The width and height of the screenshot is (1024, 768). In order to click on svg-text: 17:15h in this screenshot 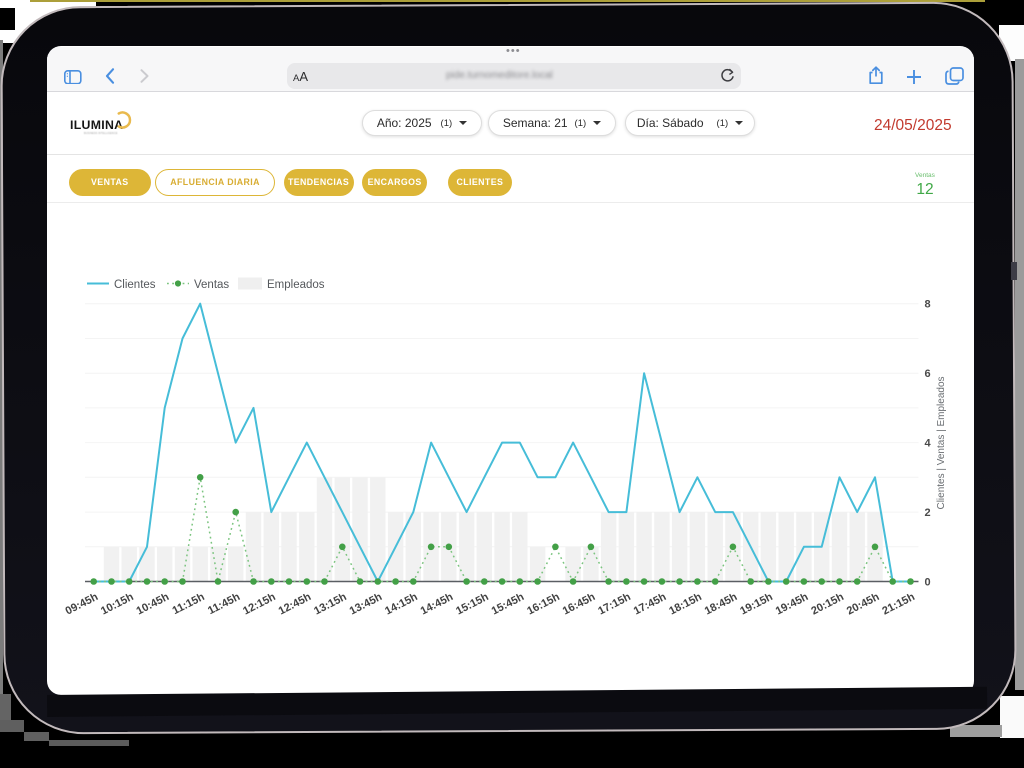, I will do `click(614, 604)`.